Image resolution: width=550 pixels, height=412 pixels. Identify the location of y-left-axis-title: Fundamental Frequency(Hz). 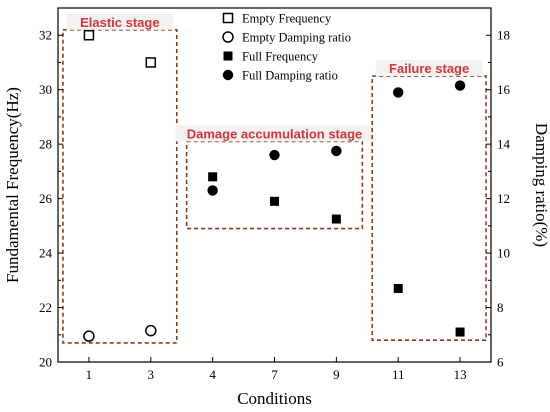
(12, 185).